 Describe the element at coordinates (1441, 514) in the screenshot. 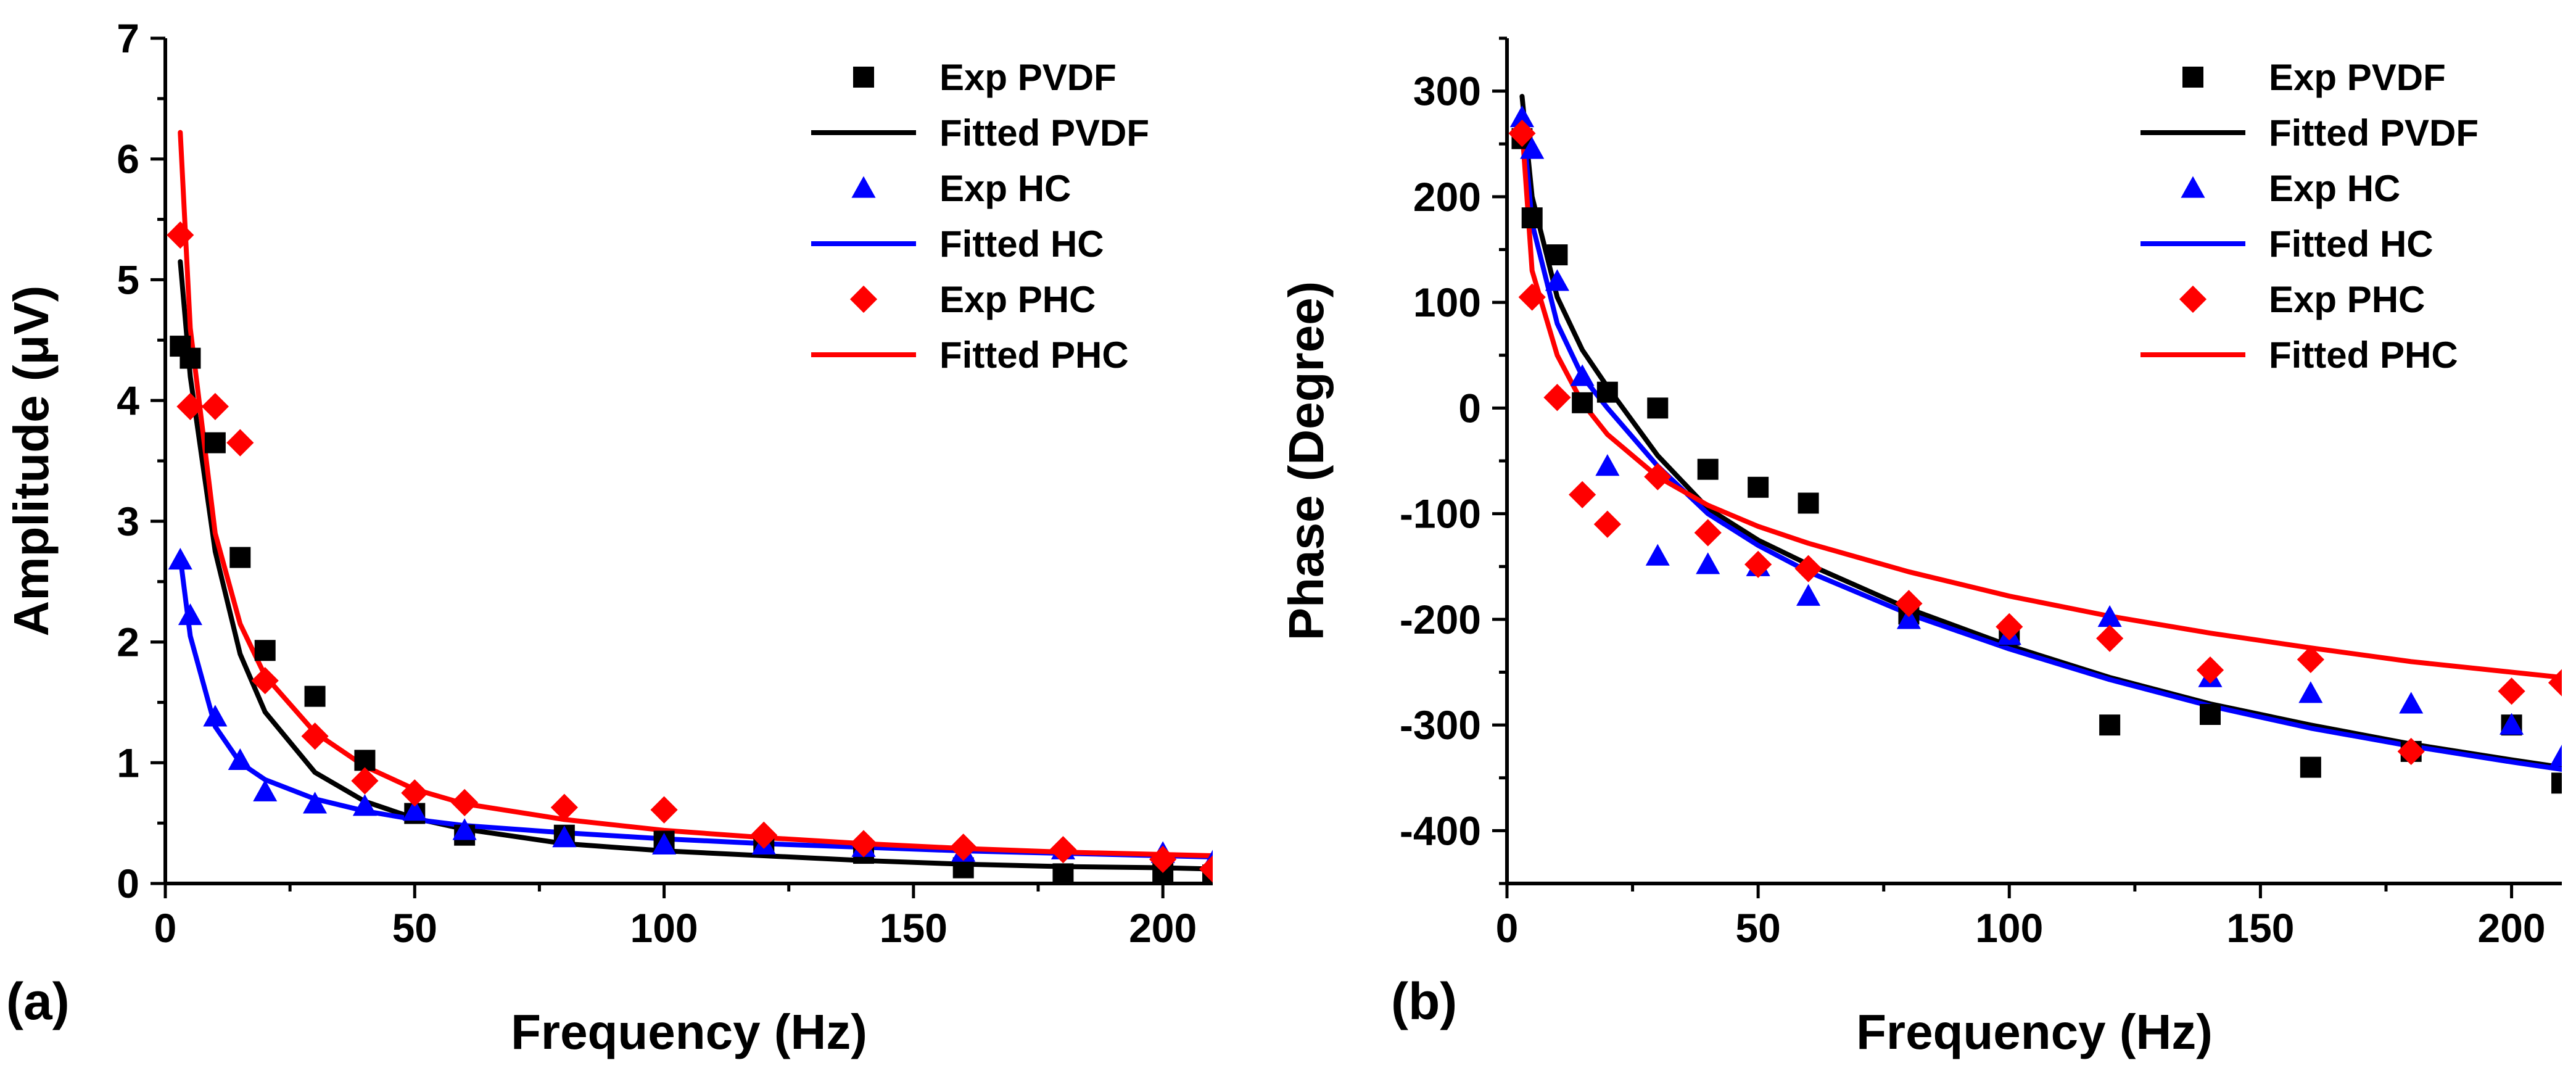

I see `y-tick-label: -100` at that location.